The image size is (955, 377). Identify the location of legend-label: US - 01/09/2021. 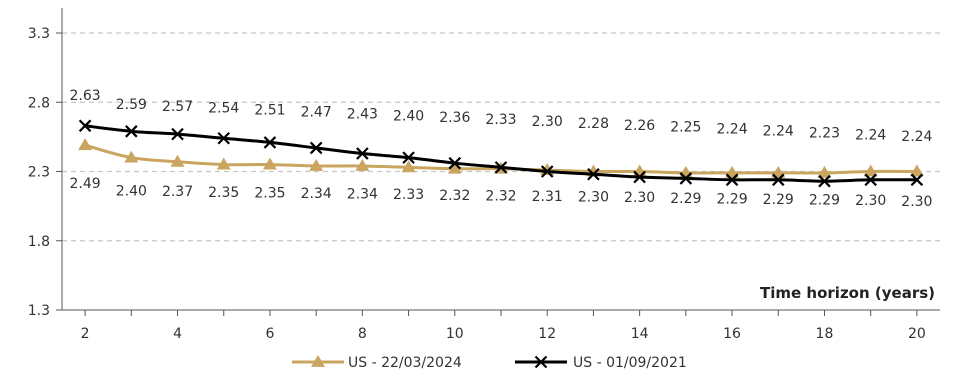
(630, 363).